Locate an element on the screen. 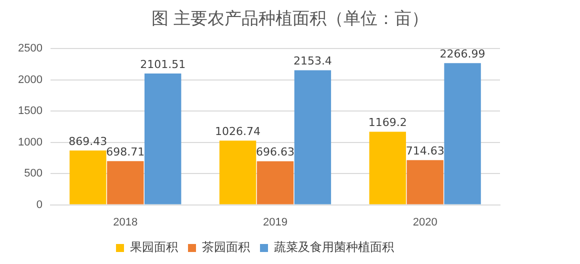 This screenshot has width=580, height=264. data-label: 1169.2 is located at coordinates (387, 123).